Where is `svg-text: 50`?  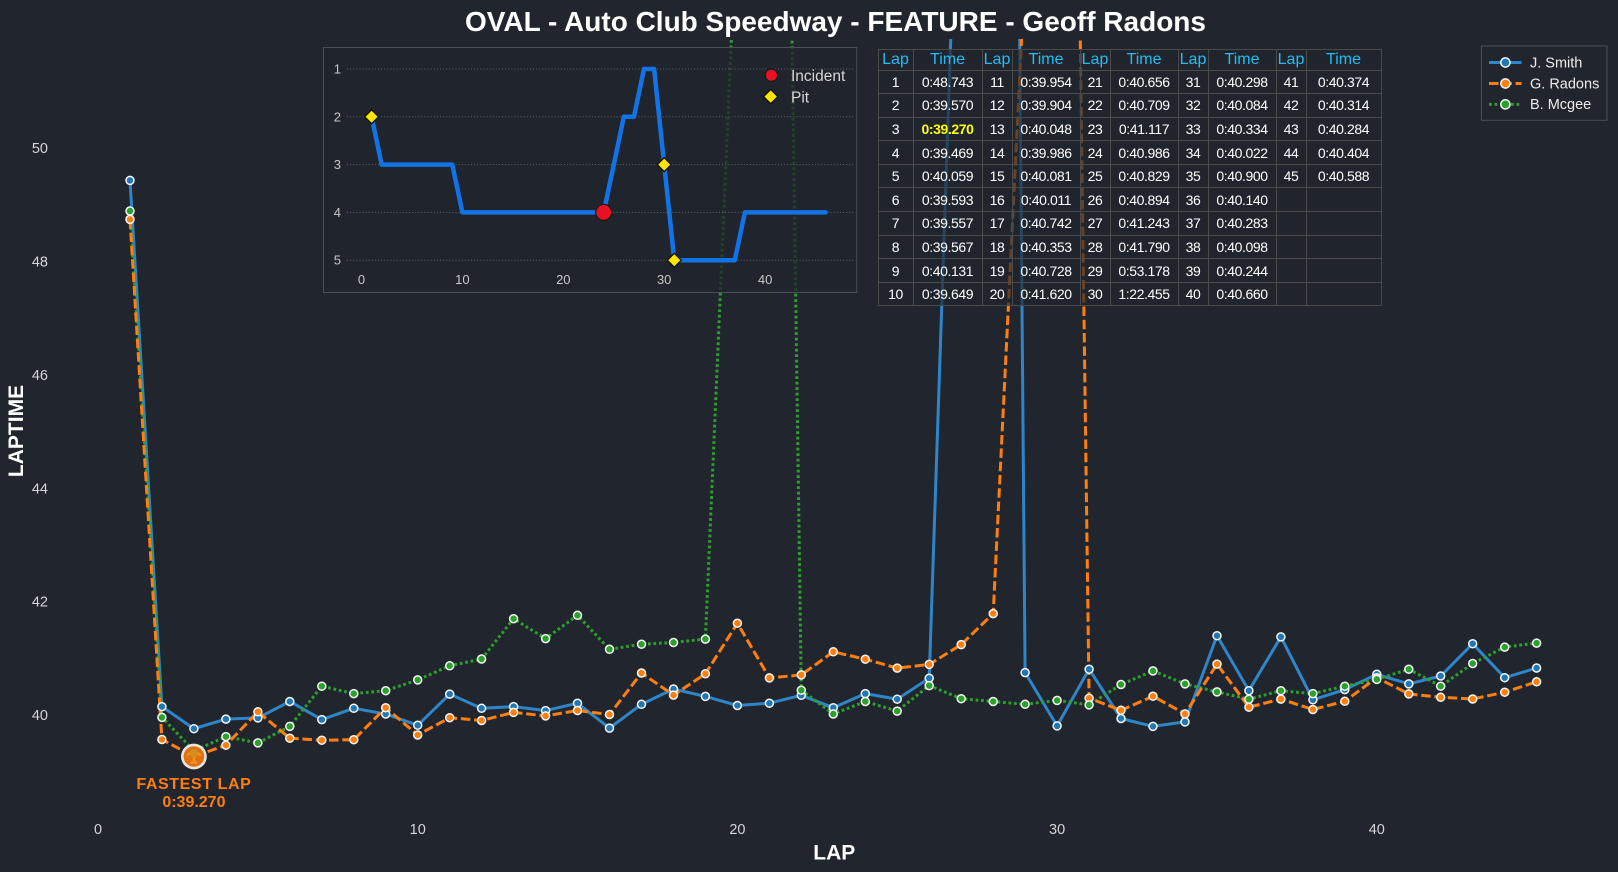 svg-text: 50 is located at coordinates (40, 149).